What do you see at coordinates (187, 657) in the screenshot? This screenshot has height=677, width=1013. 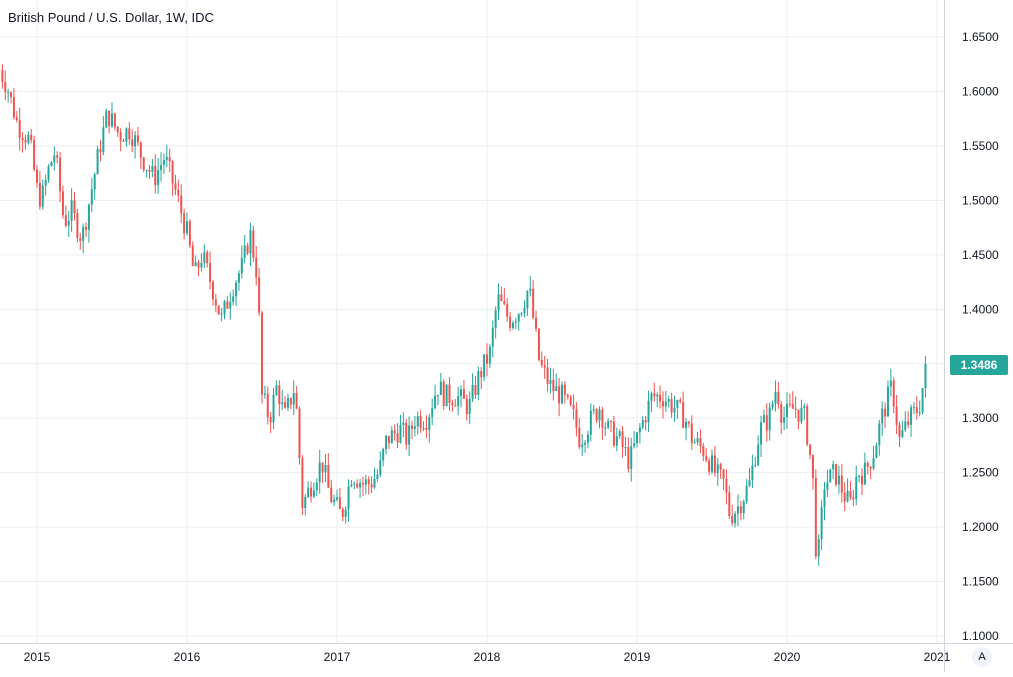 I see `x-tick-label: 2016` at bounding box center [187, 657].